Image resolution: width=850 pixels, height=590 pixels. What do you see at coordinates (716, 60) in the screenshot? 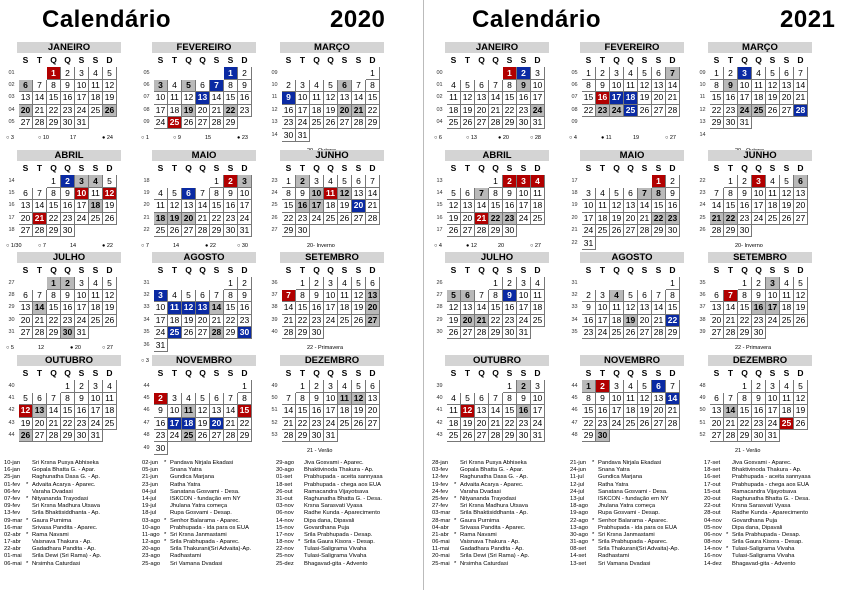
I see `weekday-header: S` at bounding box center [716, 60].